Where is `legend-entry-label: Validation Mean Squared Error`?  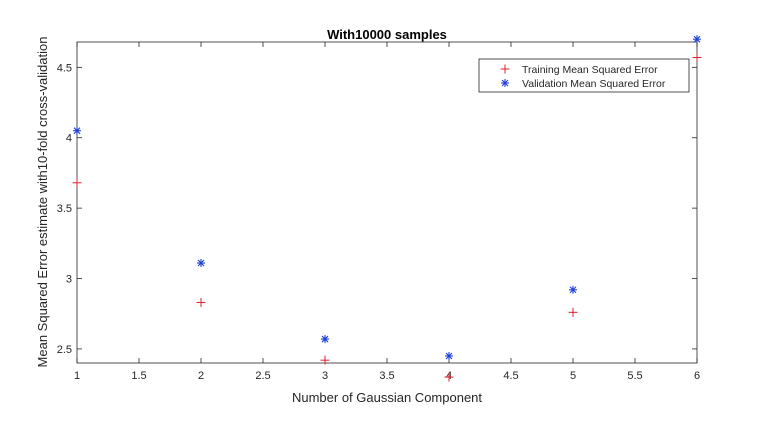
legend-entry-label: Validation Mean Squared Error is located at coordinates (594, 84).